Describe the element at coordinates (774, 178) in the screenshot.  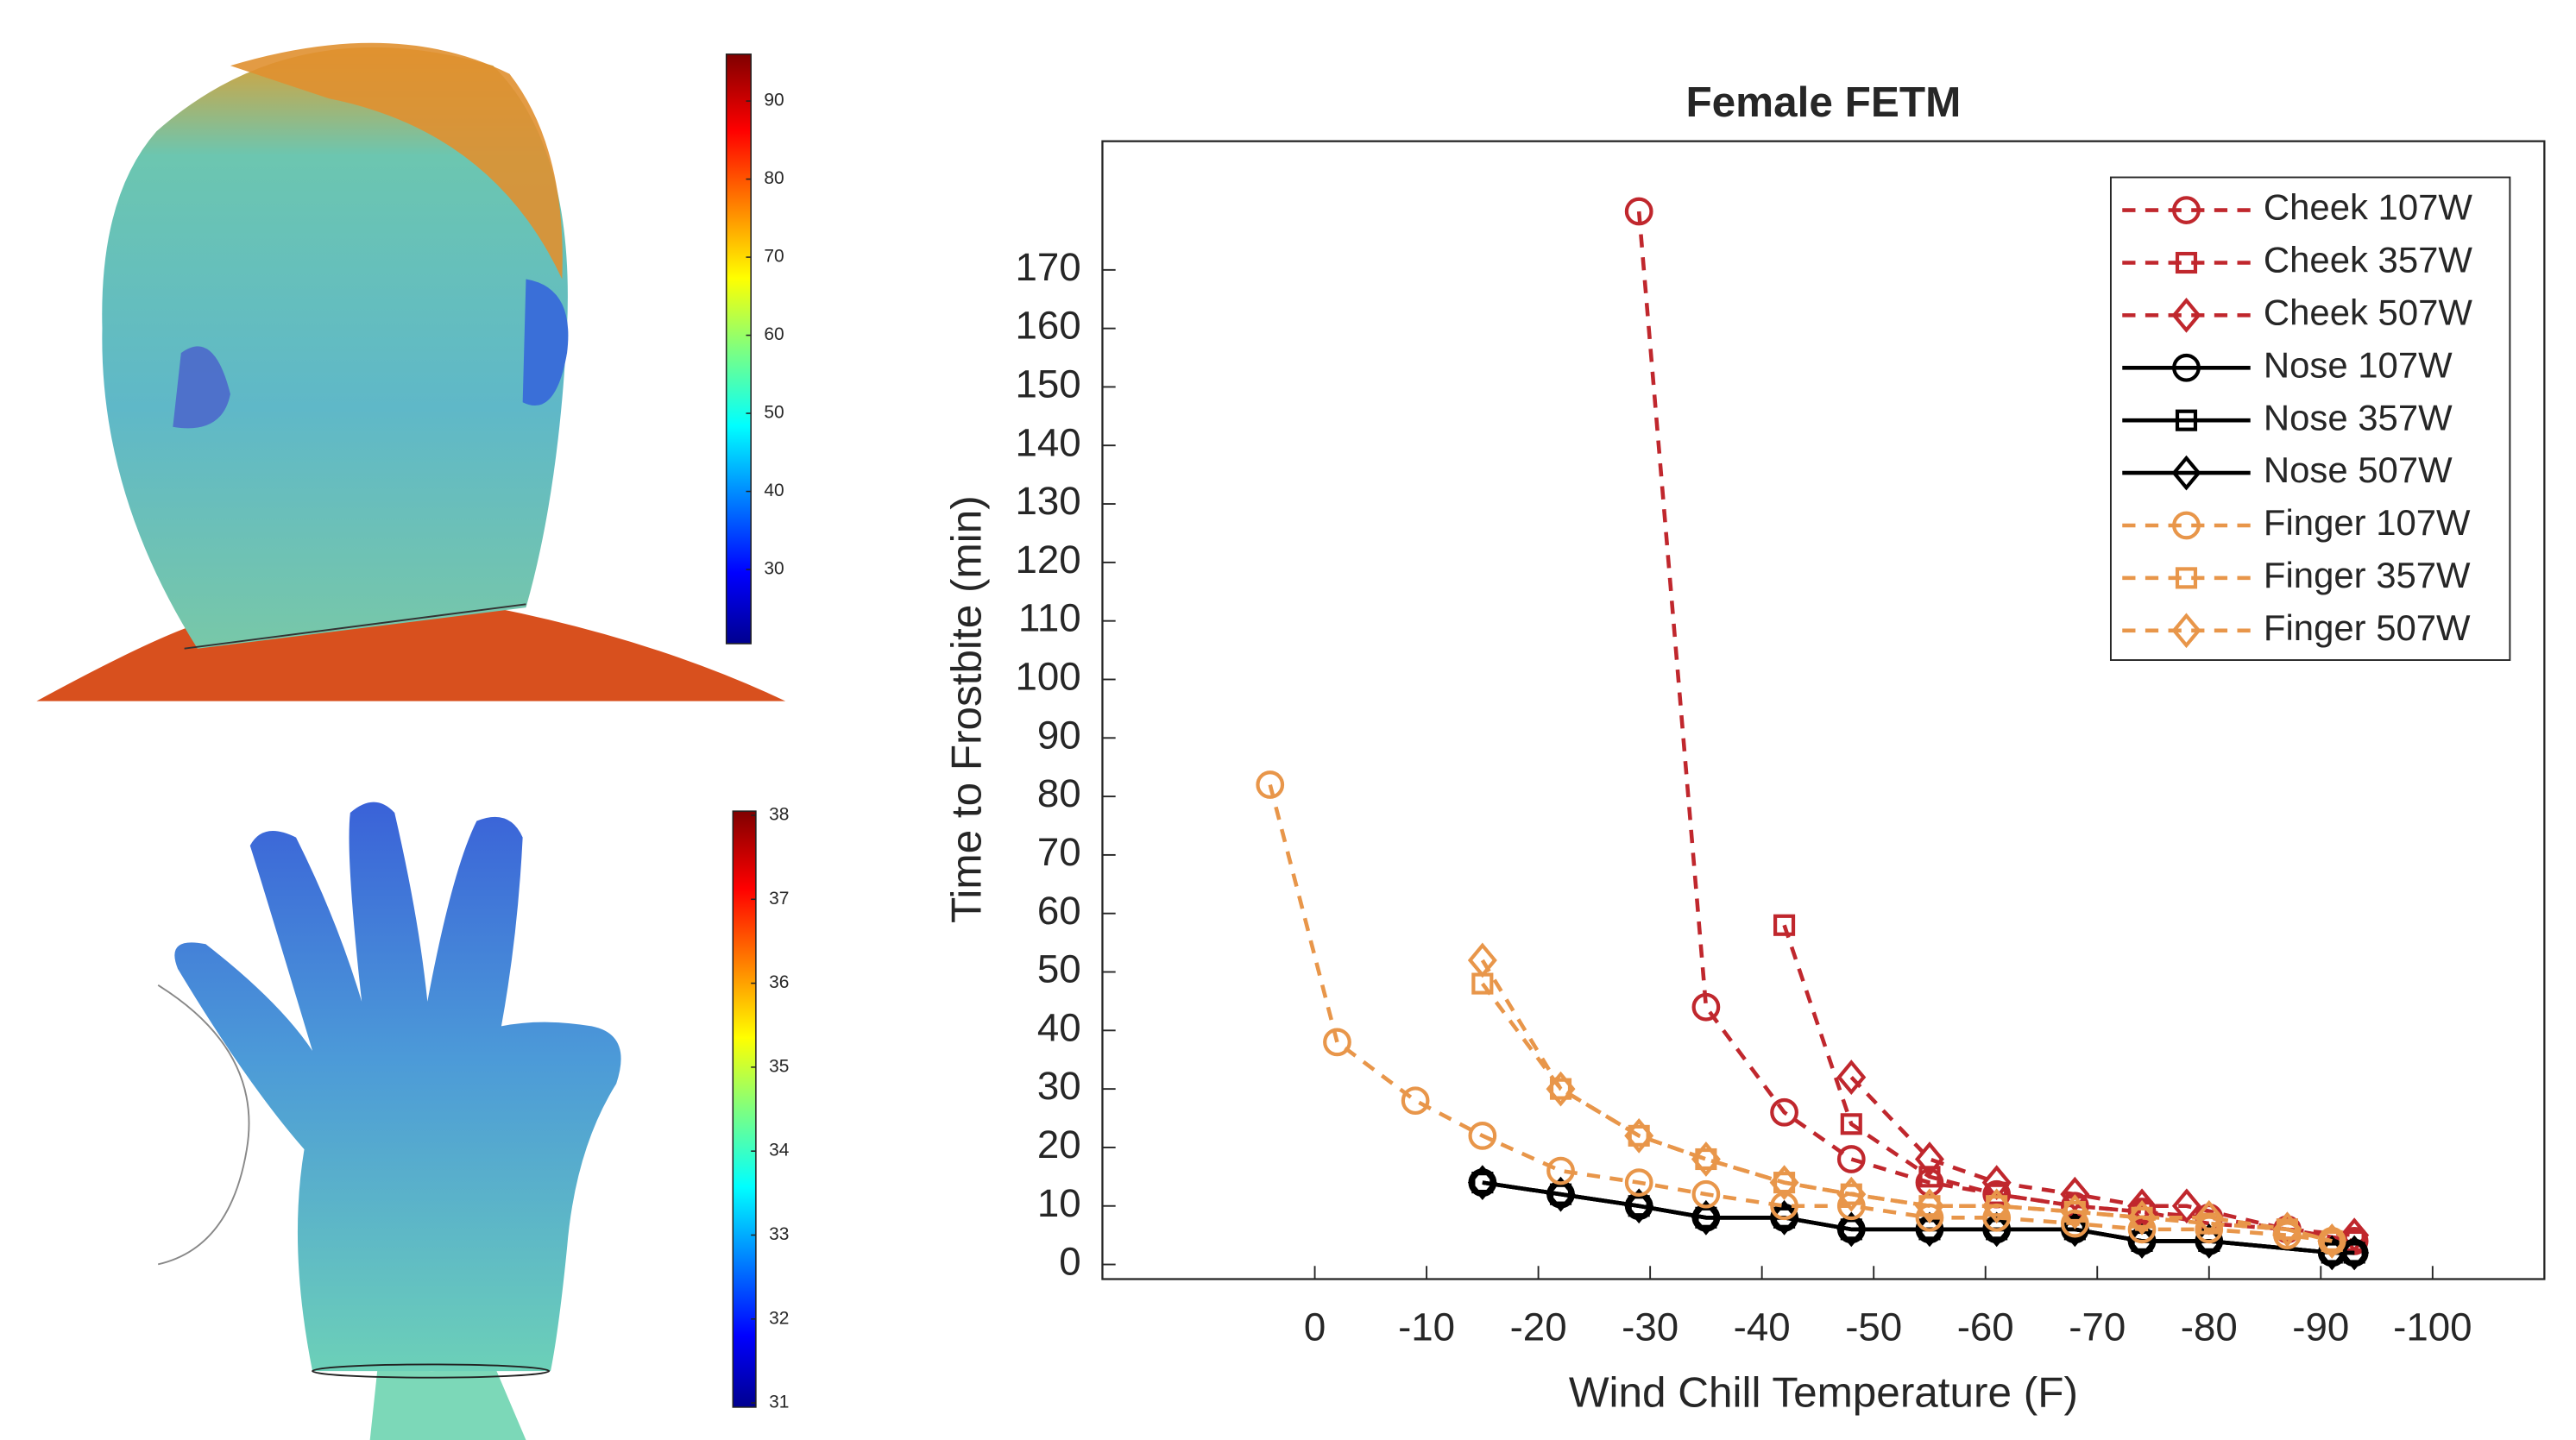
I see `colorbar-tick-label: 80` at that location.